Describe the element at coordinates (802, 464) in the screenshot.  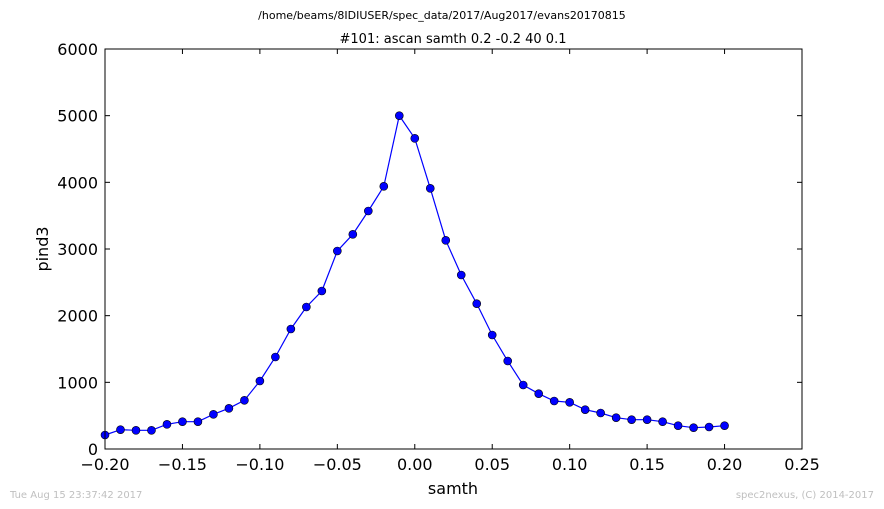
I see `x-tick-label: 0.25` at that location.